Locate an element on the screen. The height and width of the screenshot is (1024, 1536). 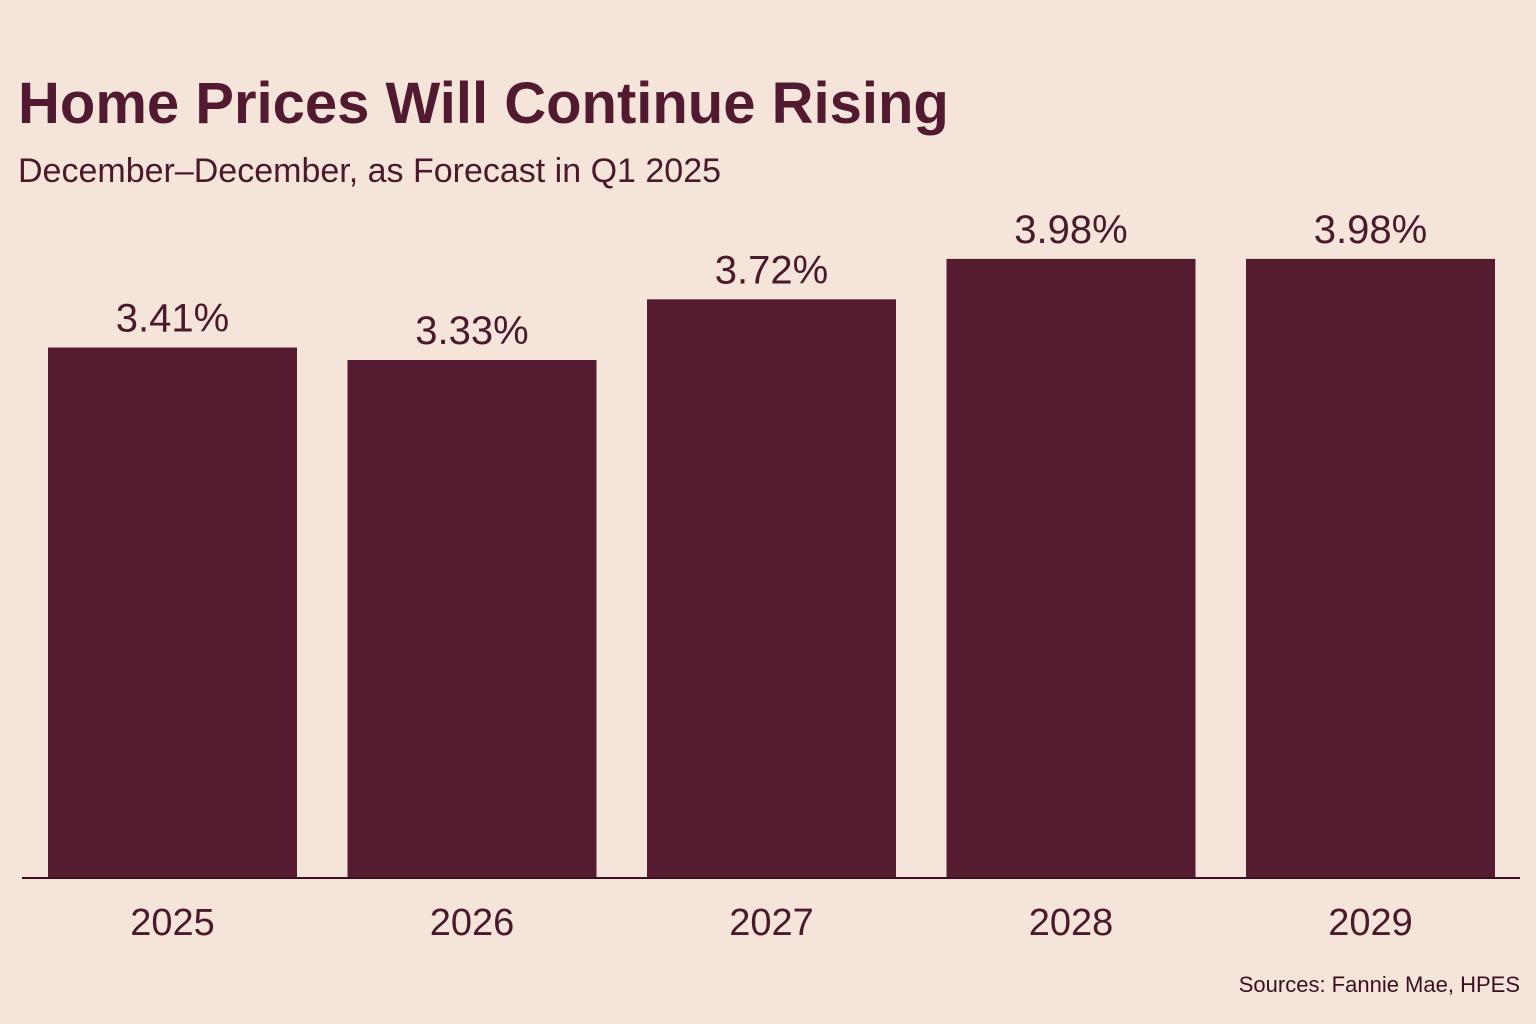
bar-2025 is located at coordinates (172, 612).